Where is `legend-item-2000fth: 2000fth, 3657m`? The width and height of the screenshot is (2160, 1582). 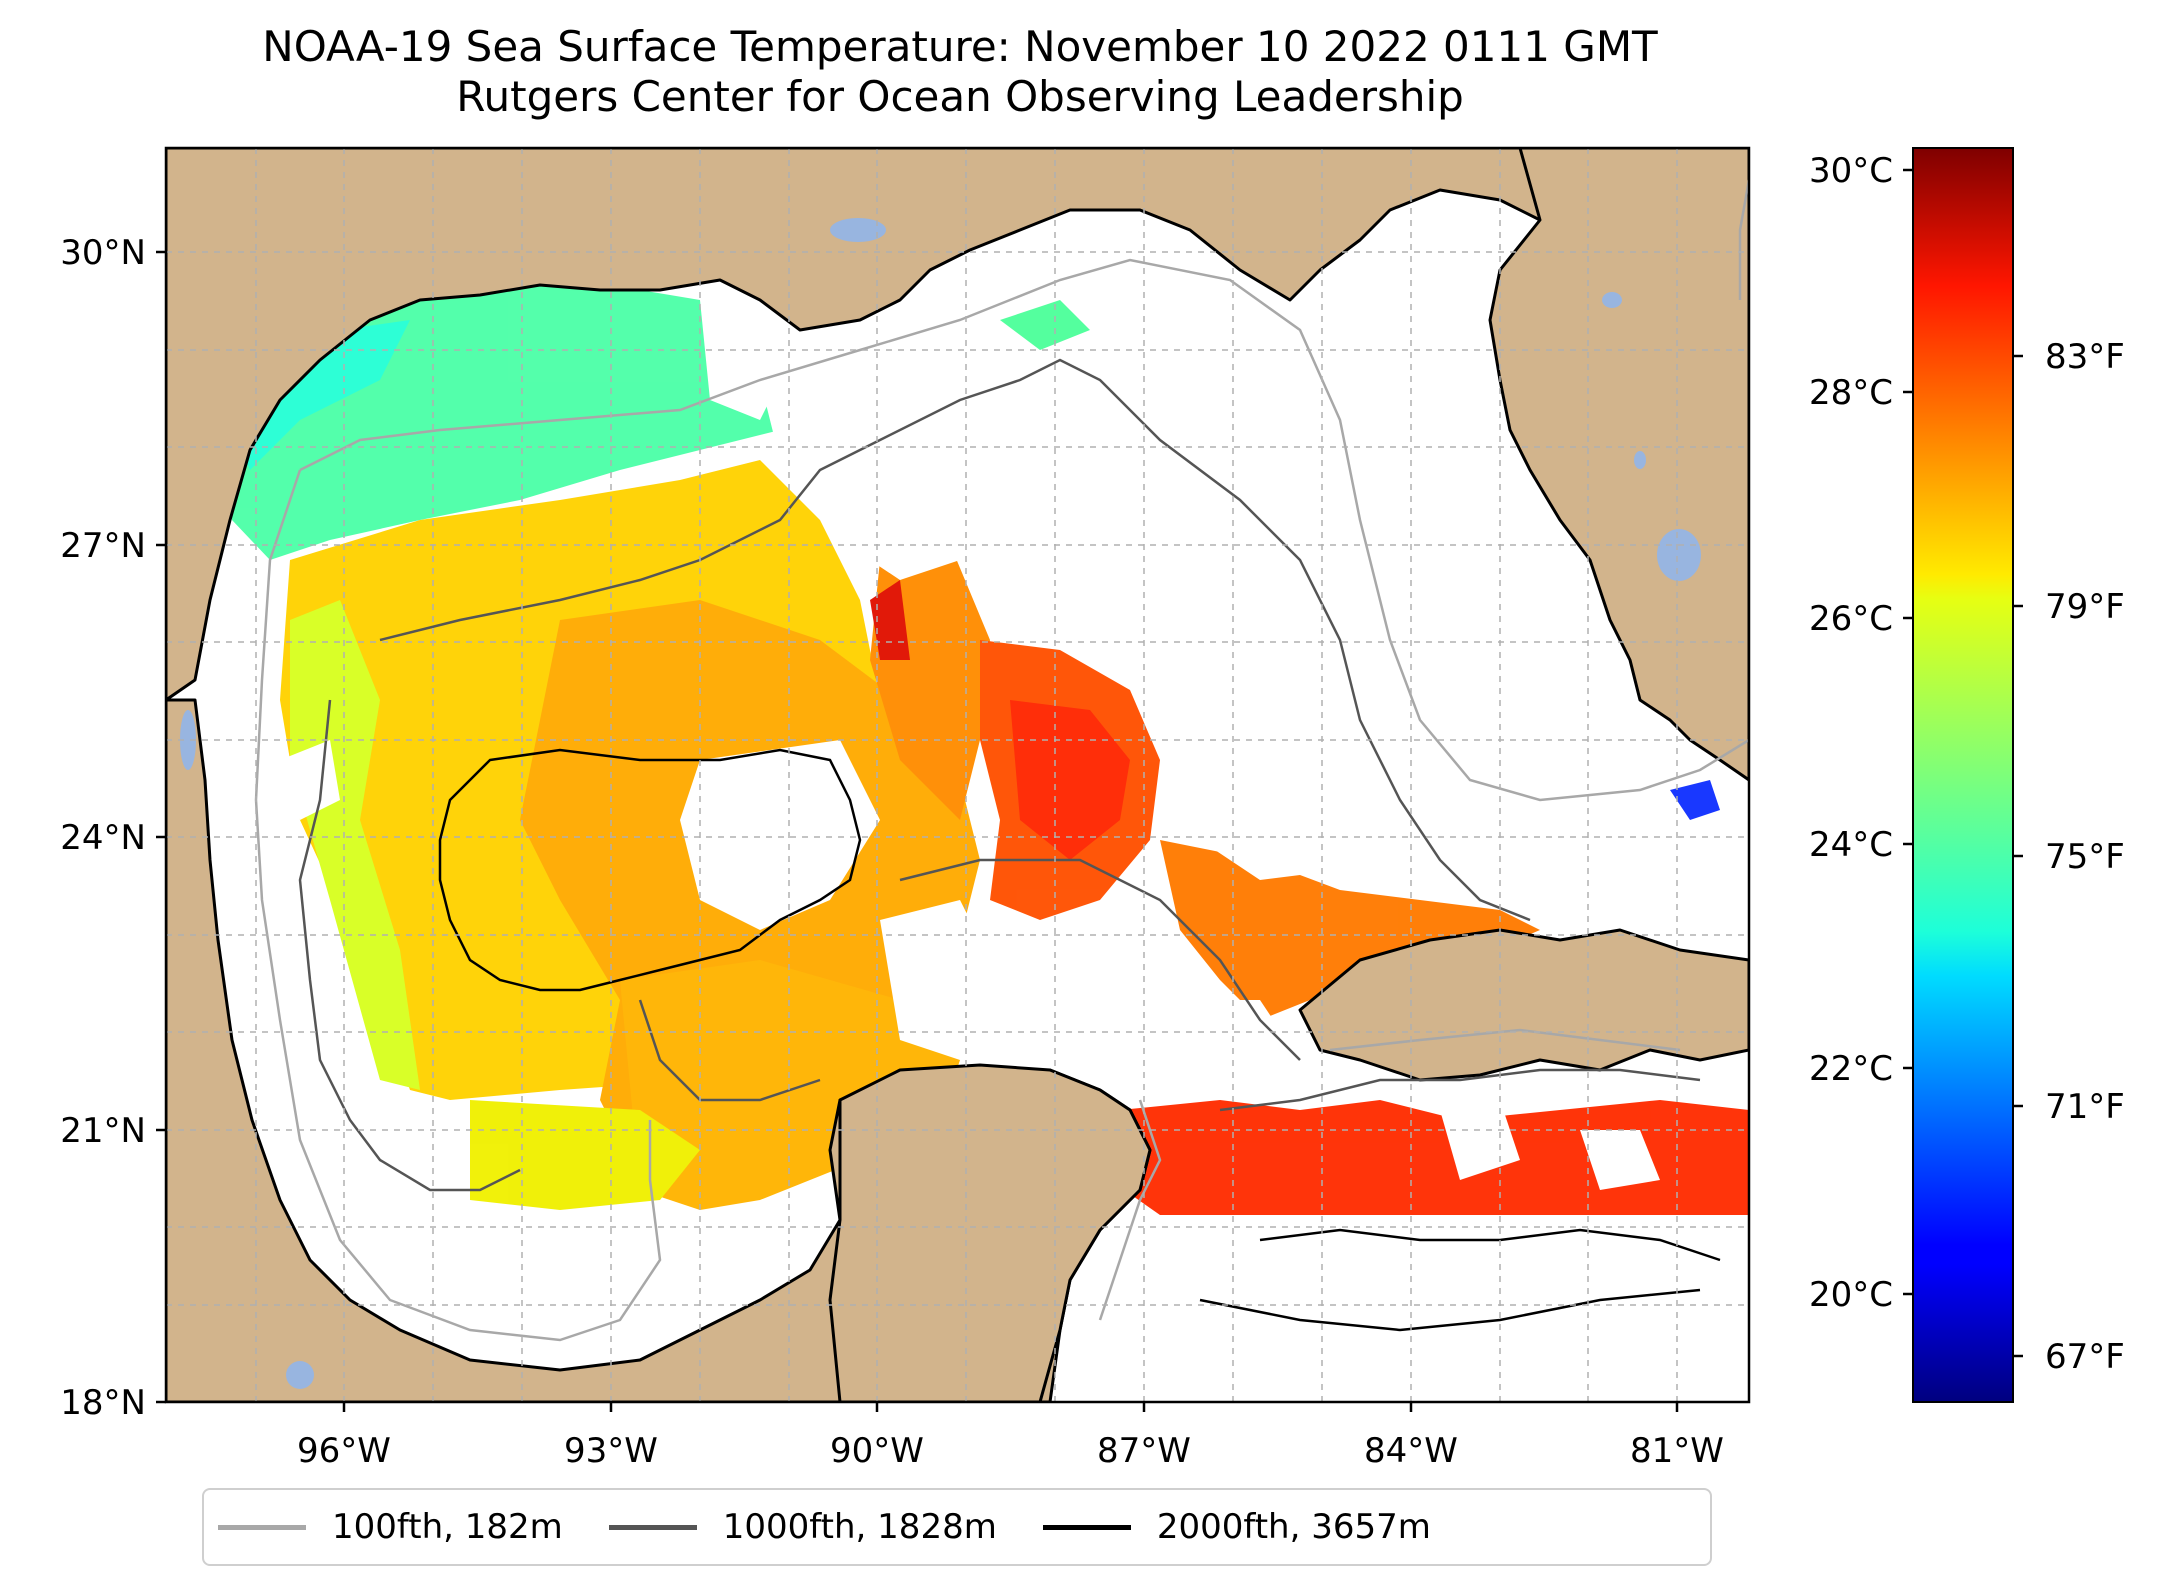 legend-item-2000fth: 2000fth, 3657m is located at coordinates (1236, 1527).